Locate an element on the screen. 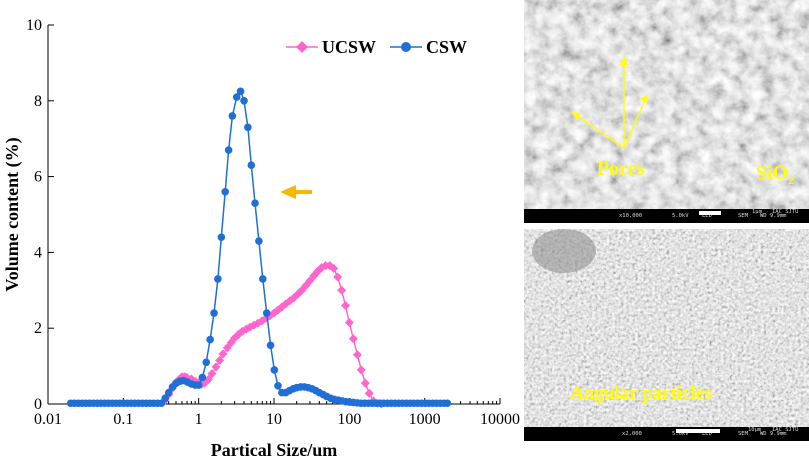 This screenshot has height=461, width=809. sio2-label-main: SiO is located at coordinates (772, 173).